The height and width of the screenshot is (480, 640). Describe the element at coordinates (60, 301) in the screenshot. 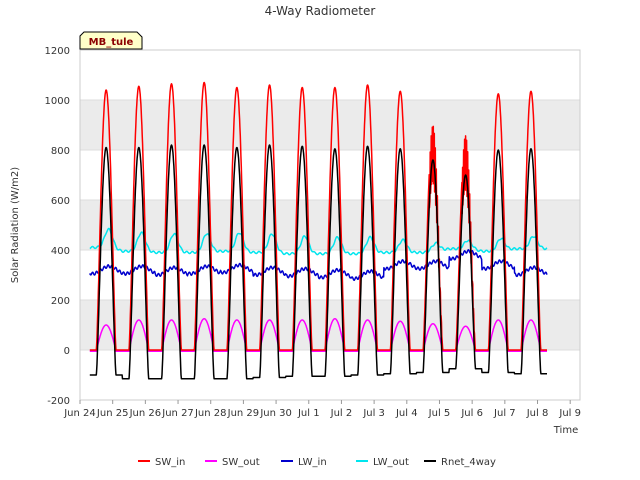

I see `y-tick-label: 200` at that location.